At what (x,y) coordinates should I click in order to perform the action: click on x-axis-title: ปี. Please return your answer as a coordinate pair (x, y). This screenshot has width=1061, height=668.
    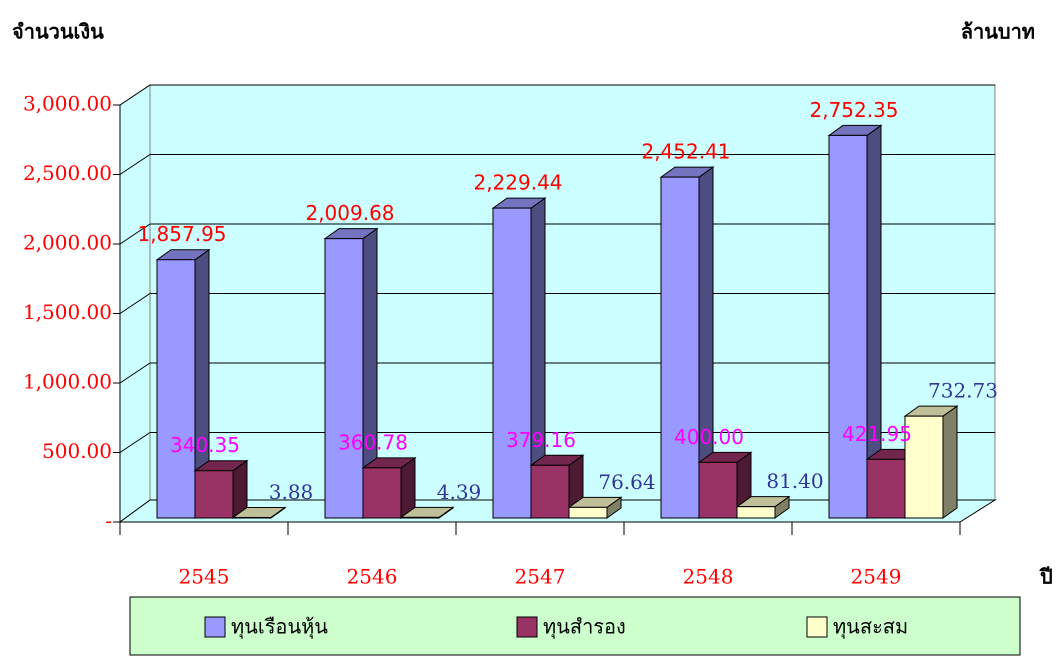
    Looking at the image, I should click on (1046, 577).